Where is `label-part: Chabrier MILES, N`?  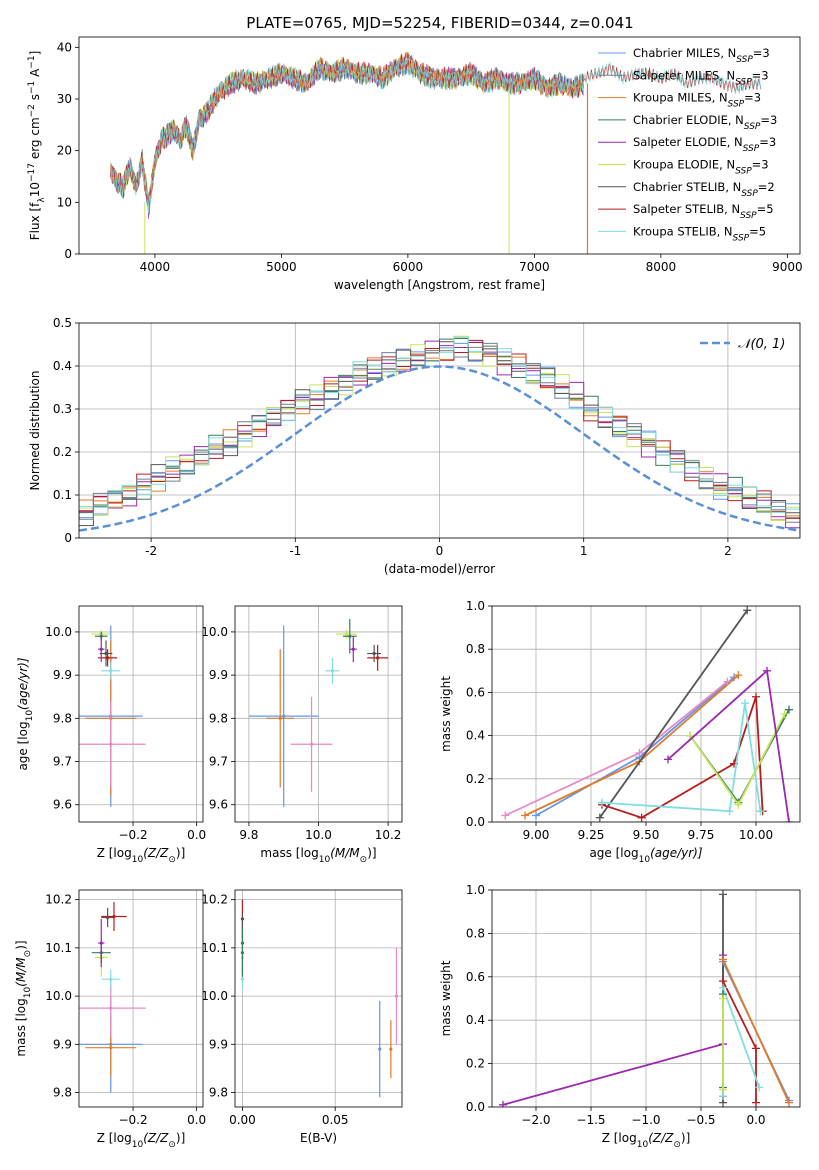
label-part: Chabrier MILES, N is located at coordinates (684, 53).